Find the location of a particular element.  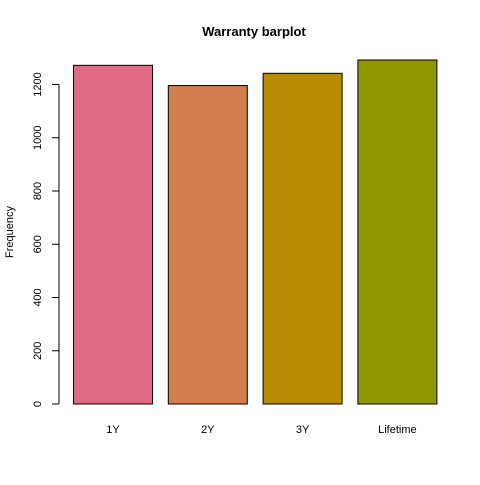

bar-1y is located at coordinates (113, 234).